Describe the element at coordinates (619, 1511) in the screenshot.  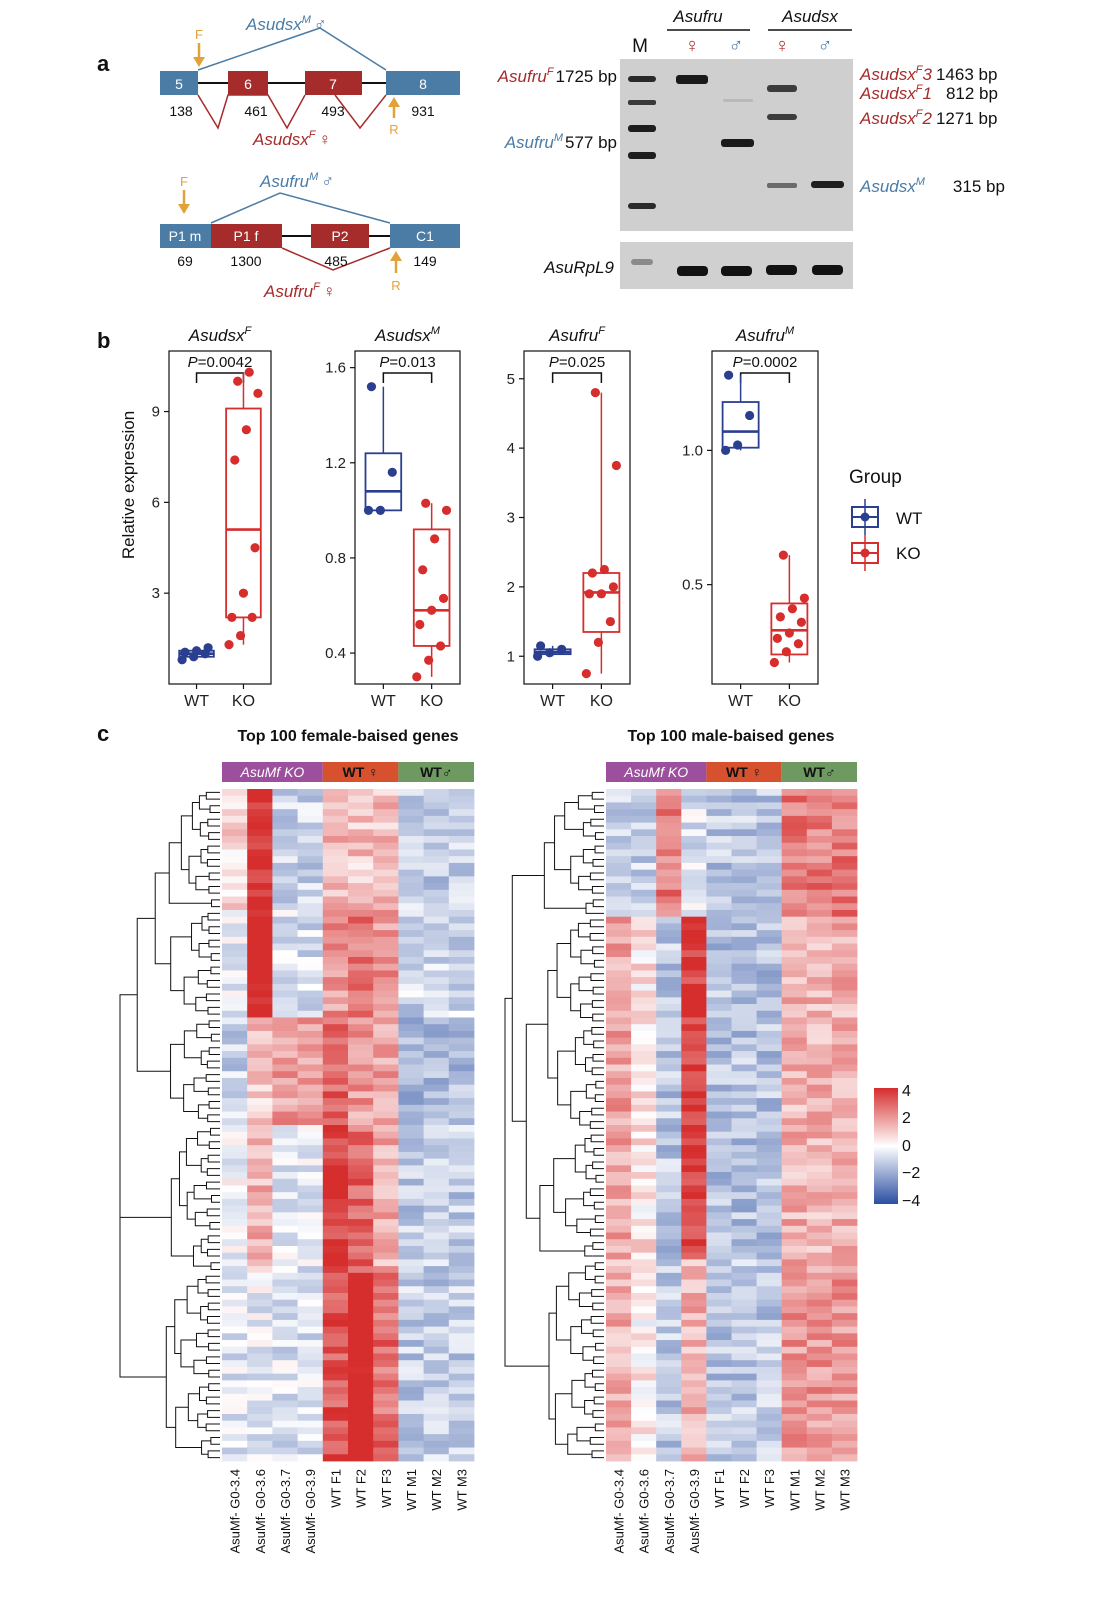
I see `heatmap-column-label: AsuMf- G0-3.4` at that location.